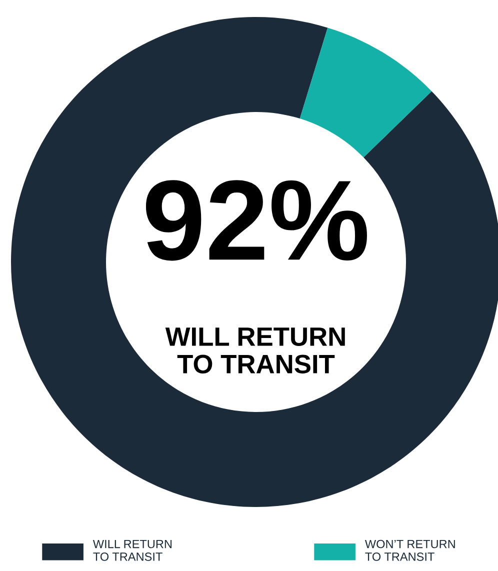 This screenshot has height=571, width=498. Describe the element at coordinates (256, 220) in the screenshot. I see `text: 92%` at that location.